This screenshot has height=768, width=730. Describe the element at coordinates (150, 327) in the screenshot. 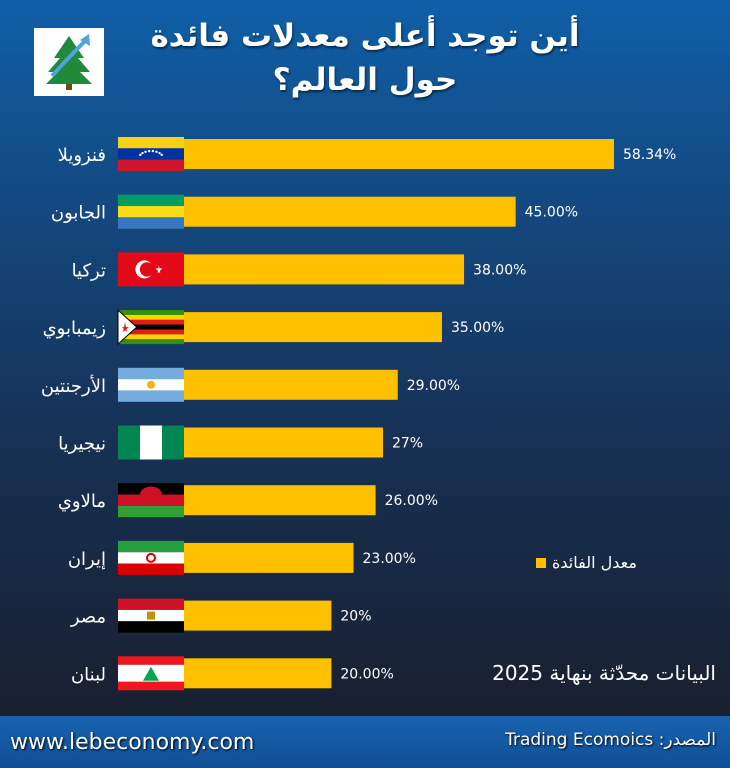

I see `zimbabwe-flag-icon` at that location.